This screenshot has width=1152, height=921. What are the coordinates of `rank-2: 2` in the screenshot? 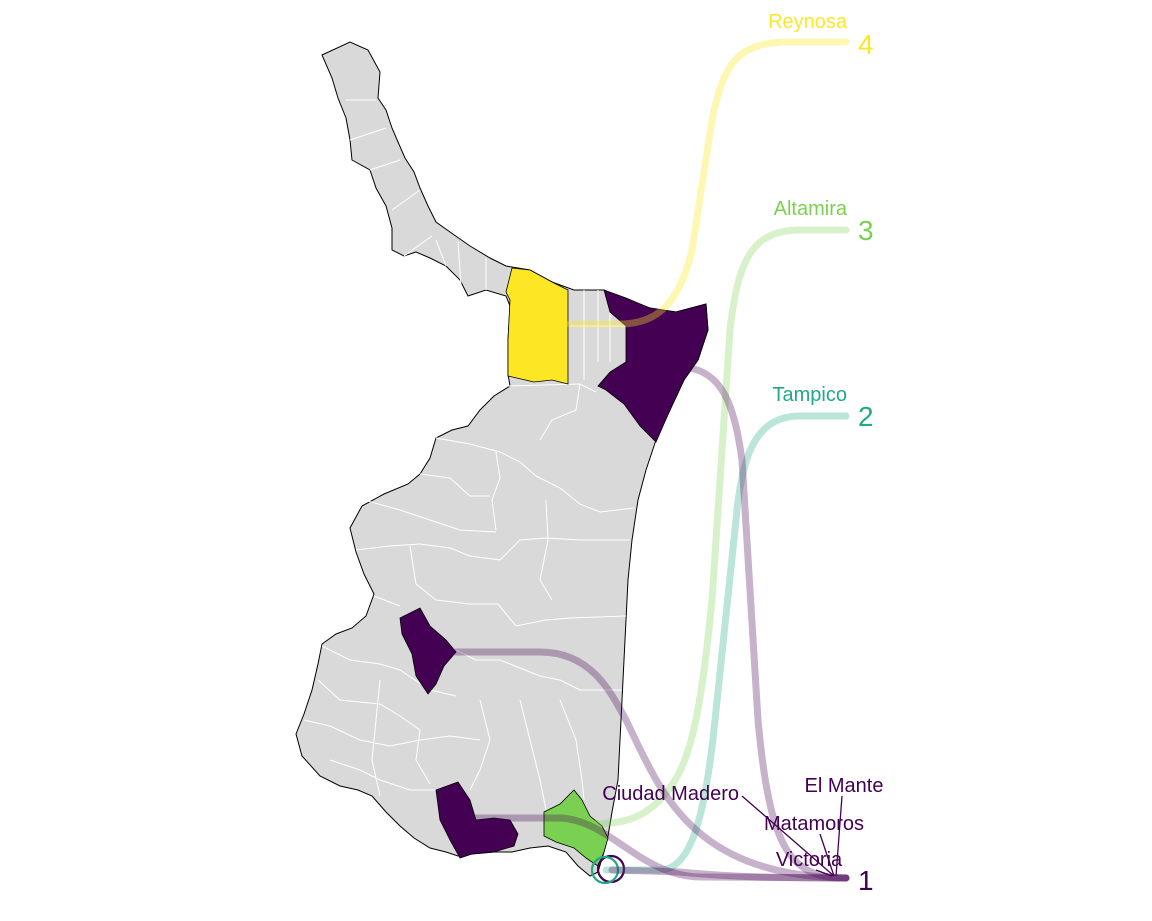 It's located at (866, 416).